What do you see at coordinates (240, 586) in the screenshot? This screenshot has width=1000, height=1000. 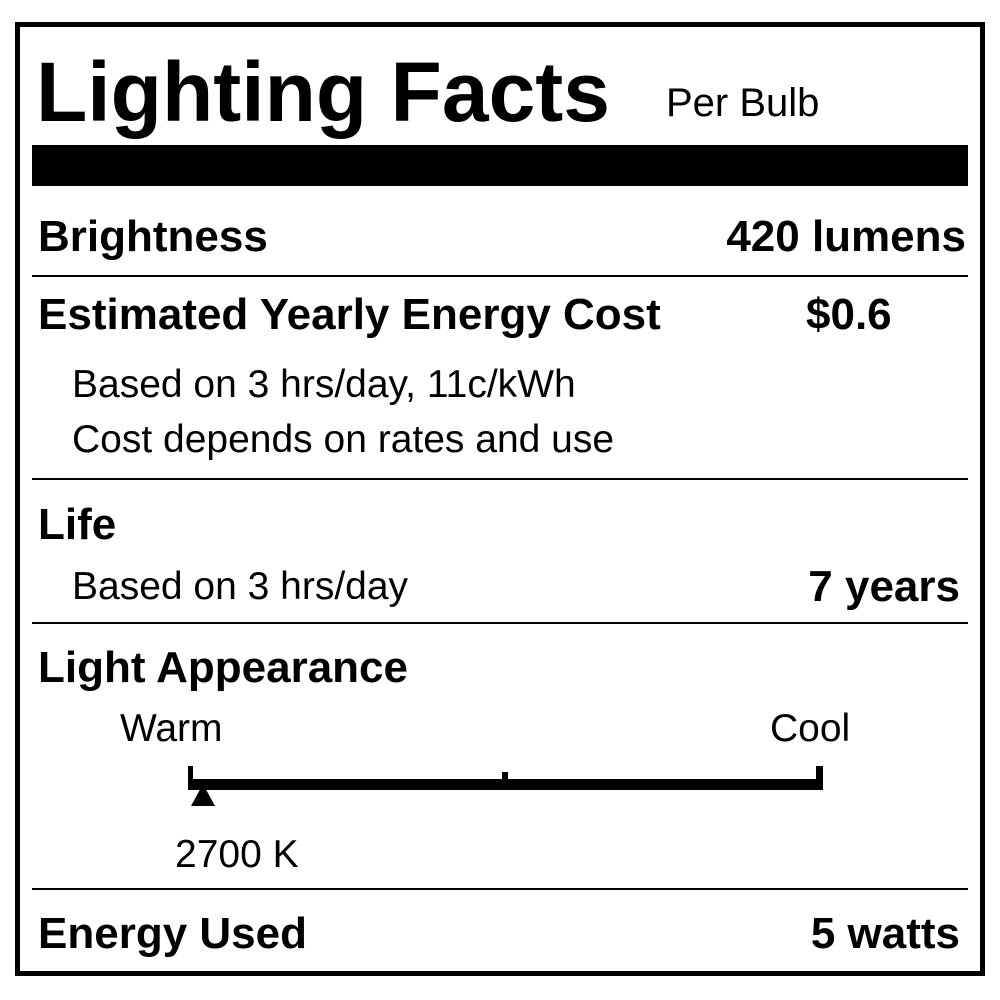 I see `life-note: Based on 3 hrs/day` at bounding box center [240, 586].